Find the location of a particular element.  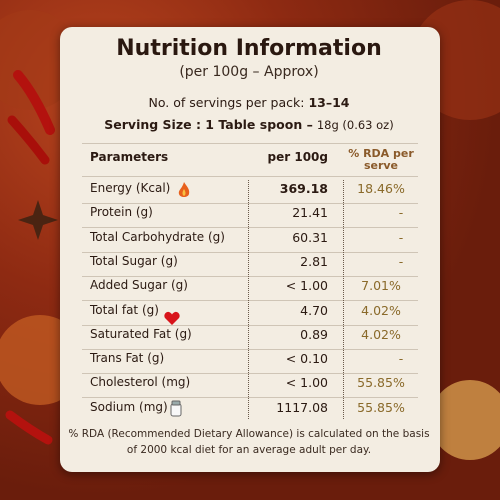

row-value: 369.18 is located at coordinates (303, 188).